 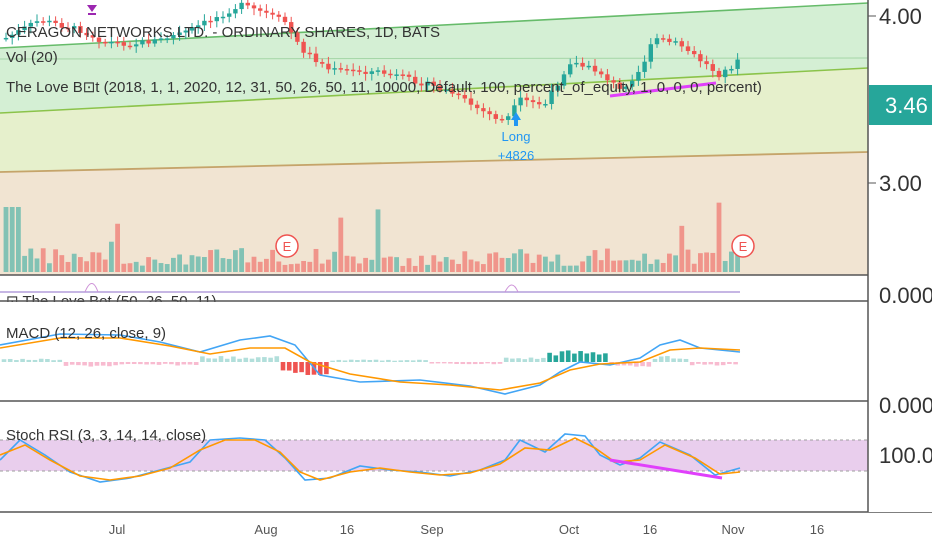 What do you see at coordinates (434, 162) in the screenshot?
I see `lower-channel-line` at bounding box center [434, 162].